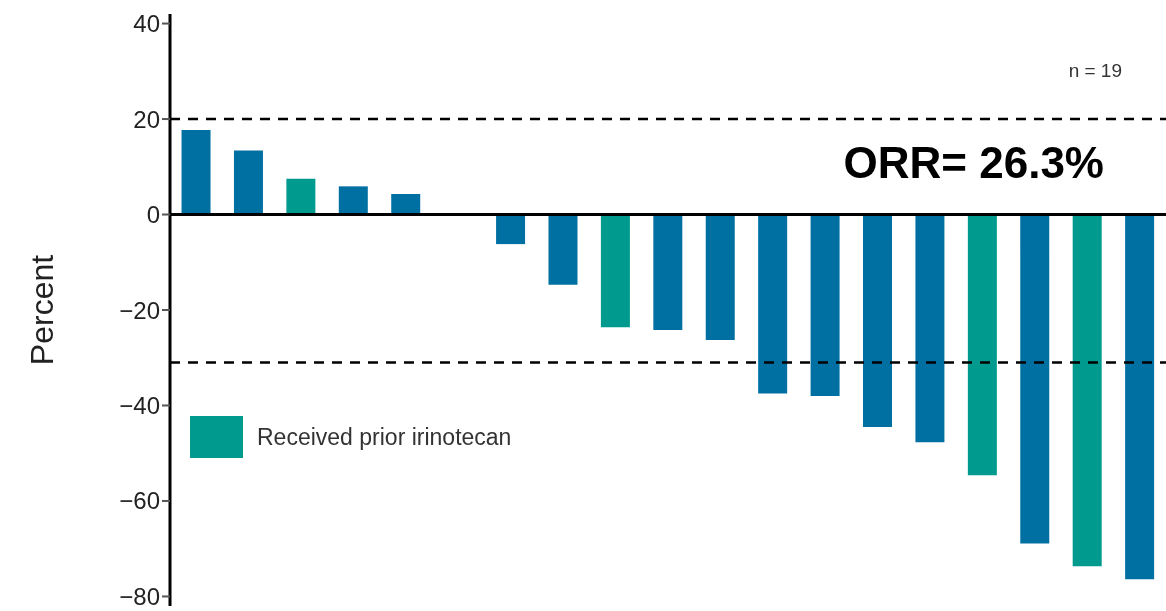 This screenshot has width=1166, height=611. What do you see at coordinates (139, 310) in the screenshot?
I see `y-tick-label: −20` at bounding box center [139, 310].